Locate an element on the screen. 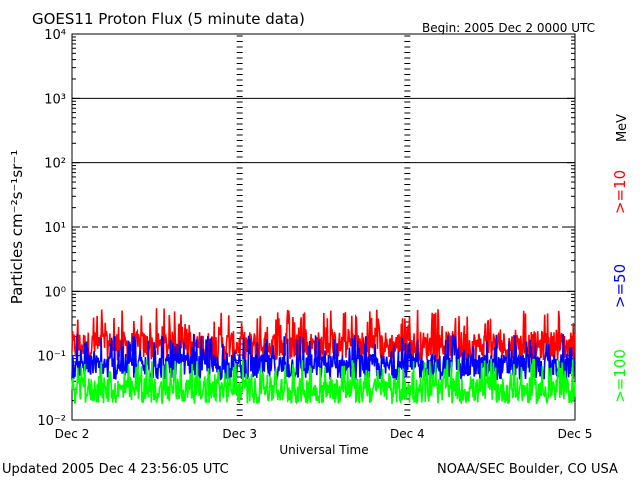  y-tick-label: 10⁴ is located at coordinates (55, 35).